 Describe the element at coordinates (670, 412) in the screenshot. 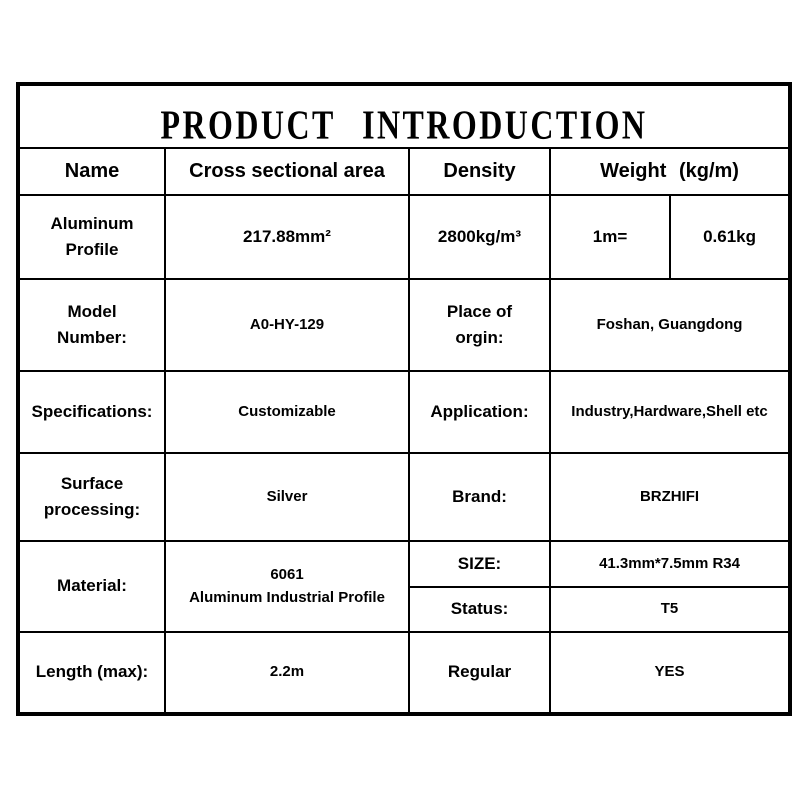

I see `application-value: Industry,Hardware,Shell etc` at that location.